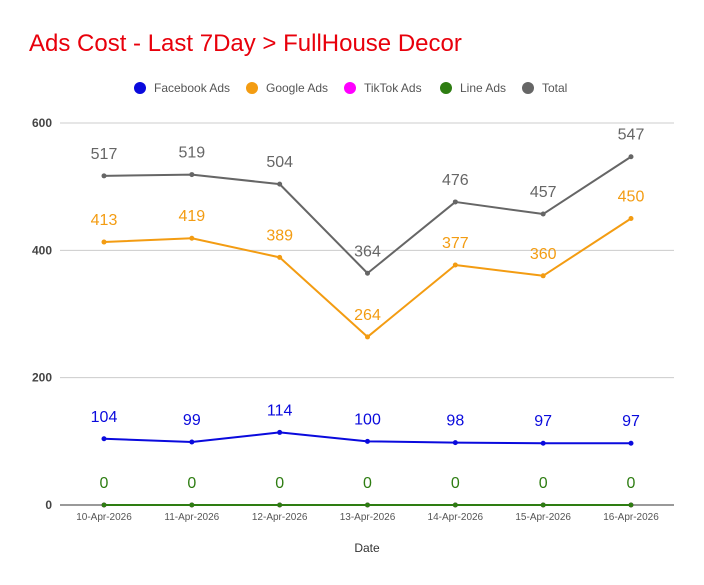 The height and width of the screenshot is (585, 704). I want to click on data-label-total: 517, so click(104, 154).